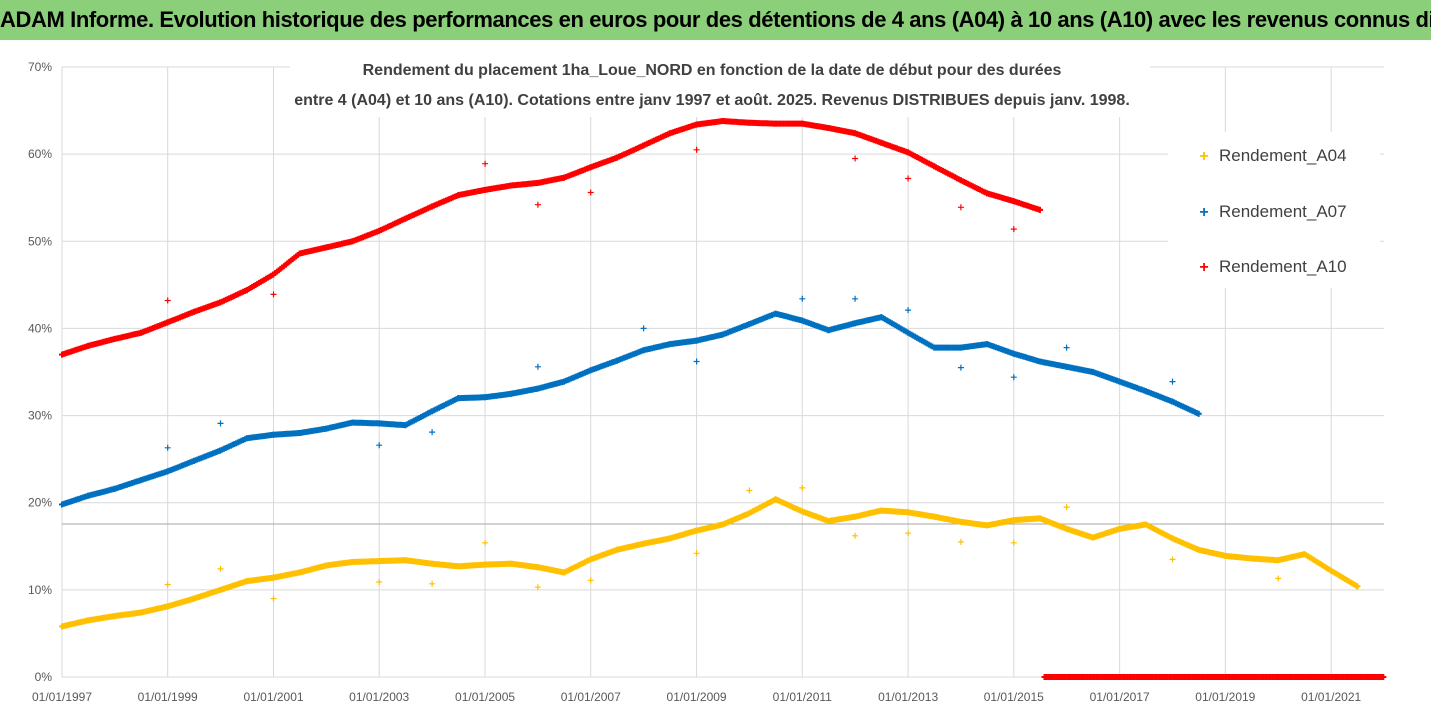 The width and height of the screenshot is (1431, 721). What do you see at coordinates (1283, 266) in the screenshot?
I see `legend-label-a10: Rendement_A10` at bounding box center [1283, 266].